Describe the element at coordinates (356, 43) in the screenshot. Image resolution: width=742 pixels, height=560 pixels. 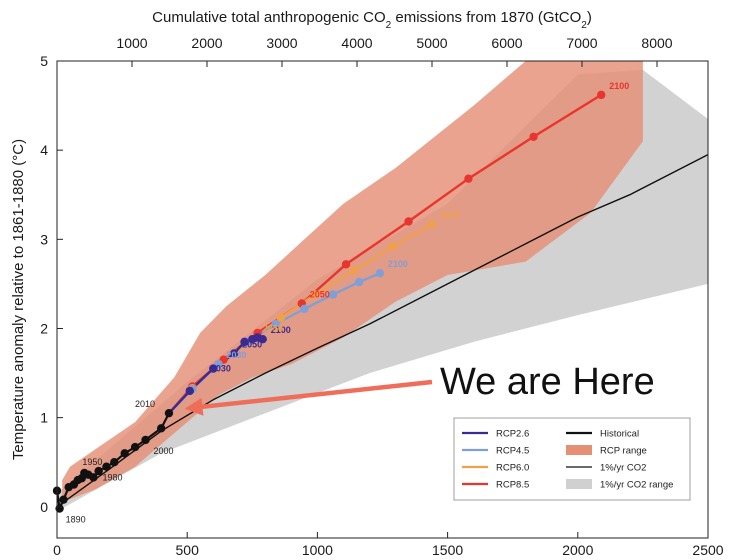
I see `top-tick-label-3: 4000` at that location.